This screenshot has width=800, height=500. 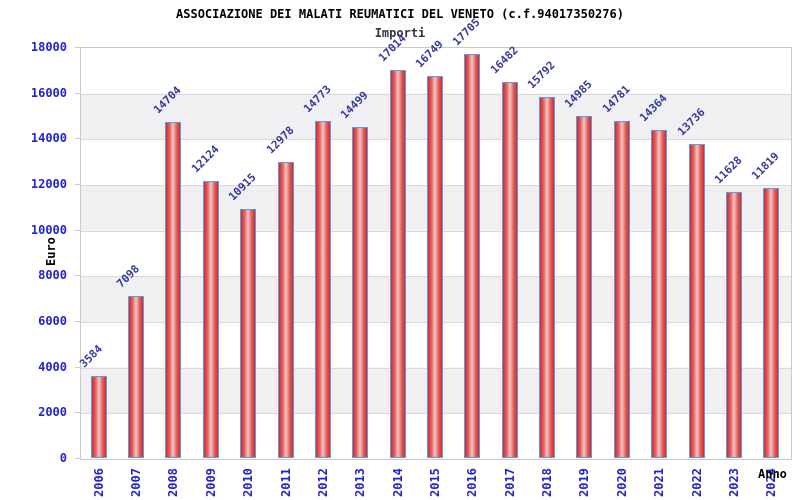 What do you see at coordinates (136, 482) in the screenshot?
I see `x-tick-label: 2007` at bounding box center [136, 482].